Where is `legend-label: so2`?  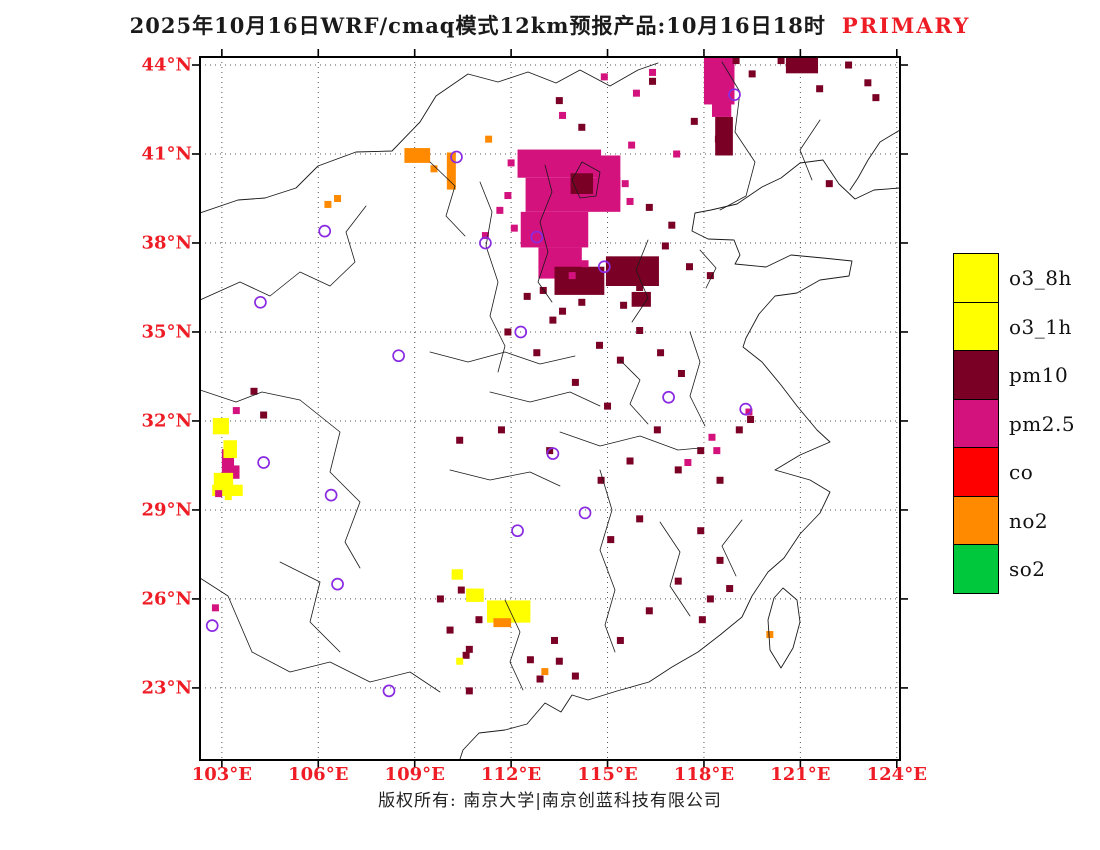
legend-label: so2 is located at coordinates (1027, 569).